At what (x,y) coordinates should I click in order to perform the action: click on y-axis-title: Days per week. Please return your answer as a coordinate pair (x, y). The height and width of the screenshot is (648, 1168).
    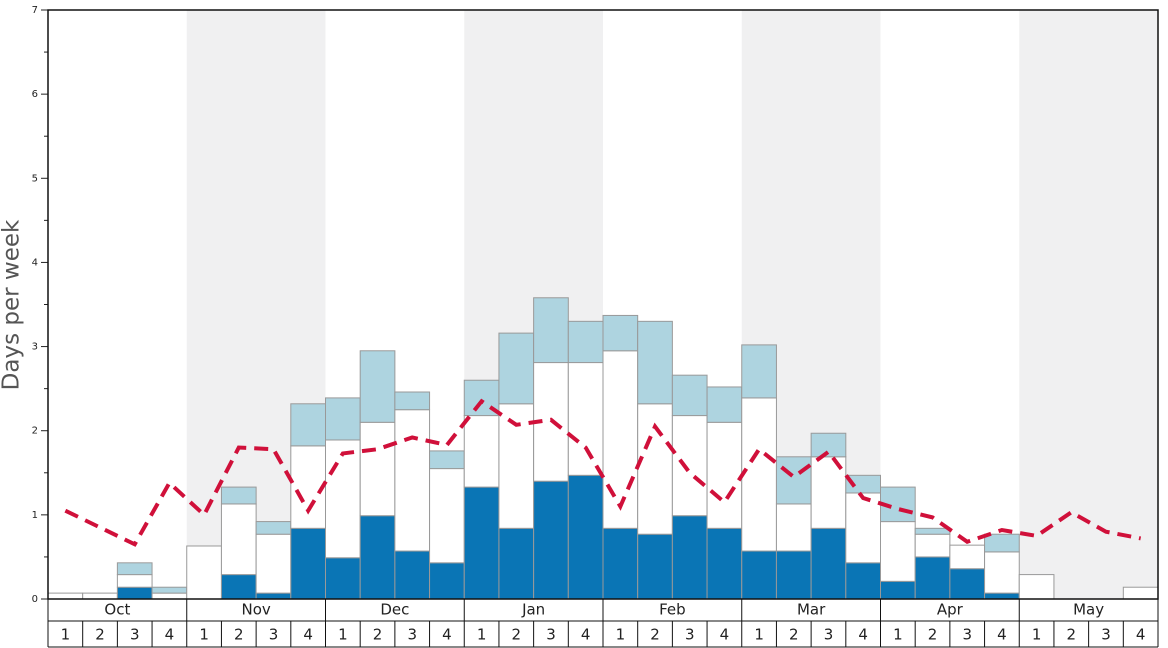
    Looking at the image, I should click on (12, 304).